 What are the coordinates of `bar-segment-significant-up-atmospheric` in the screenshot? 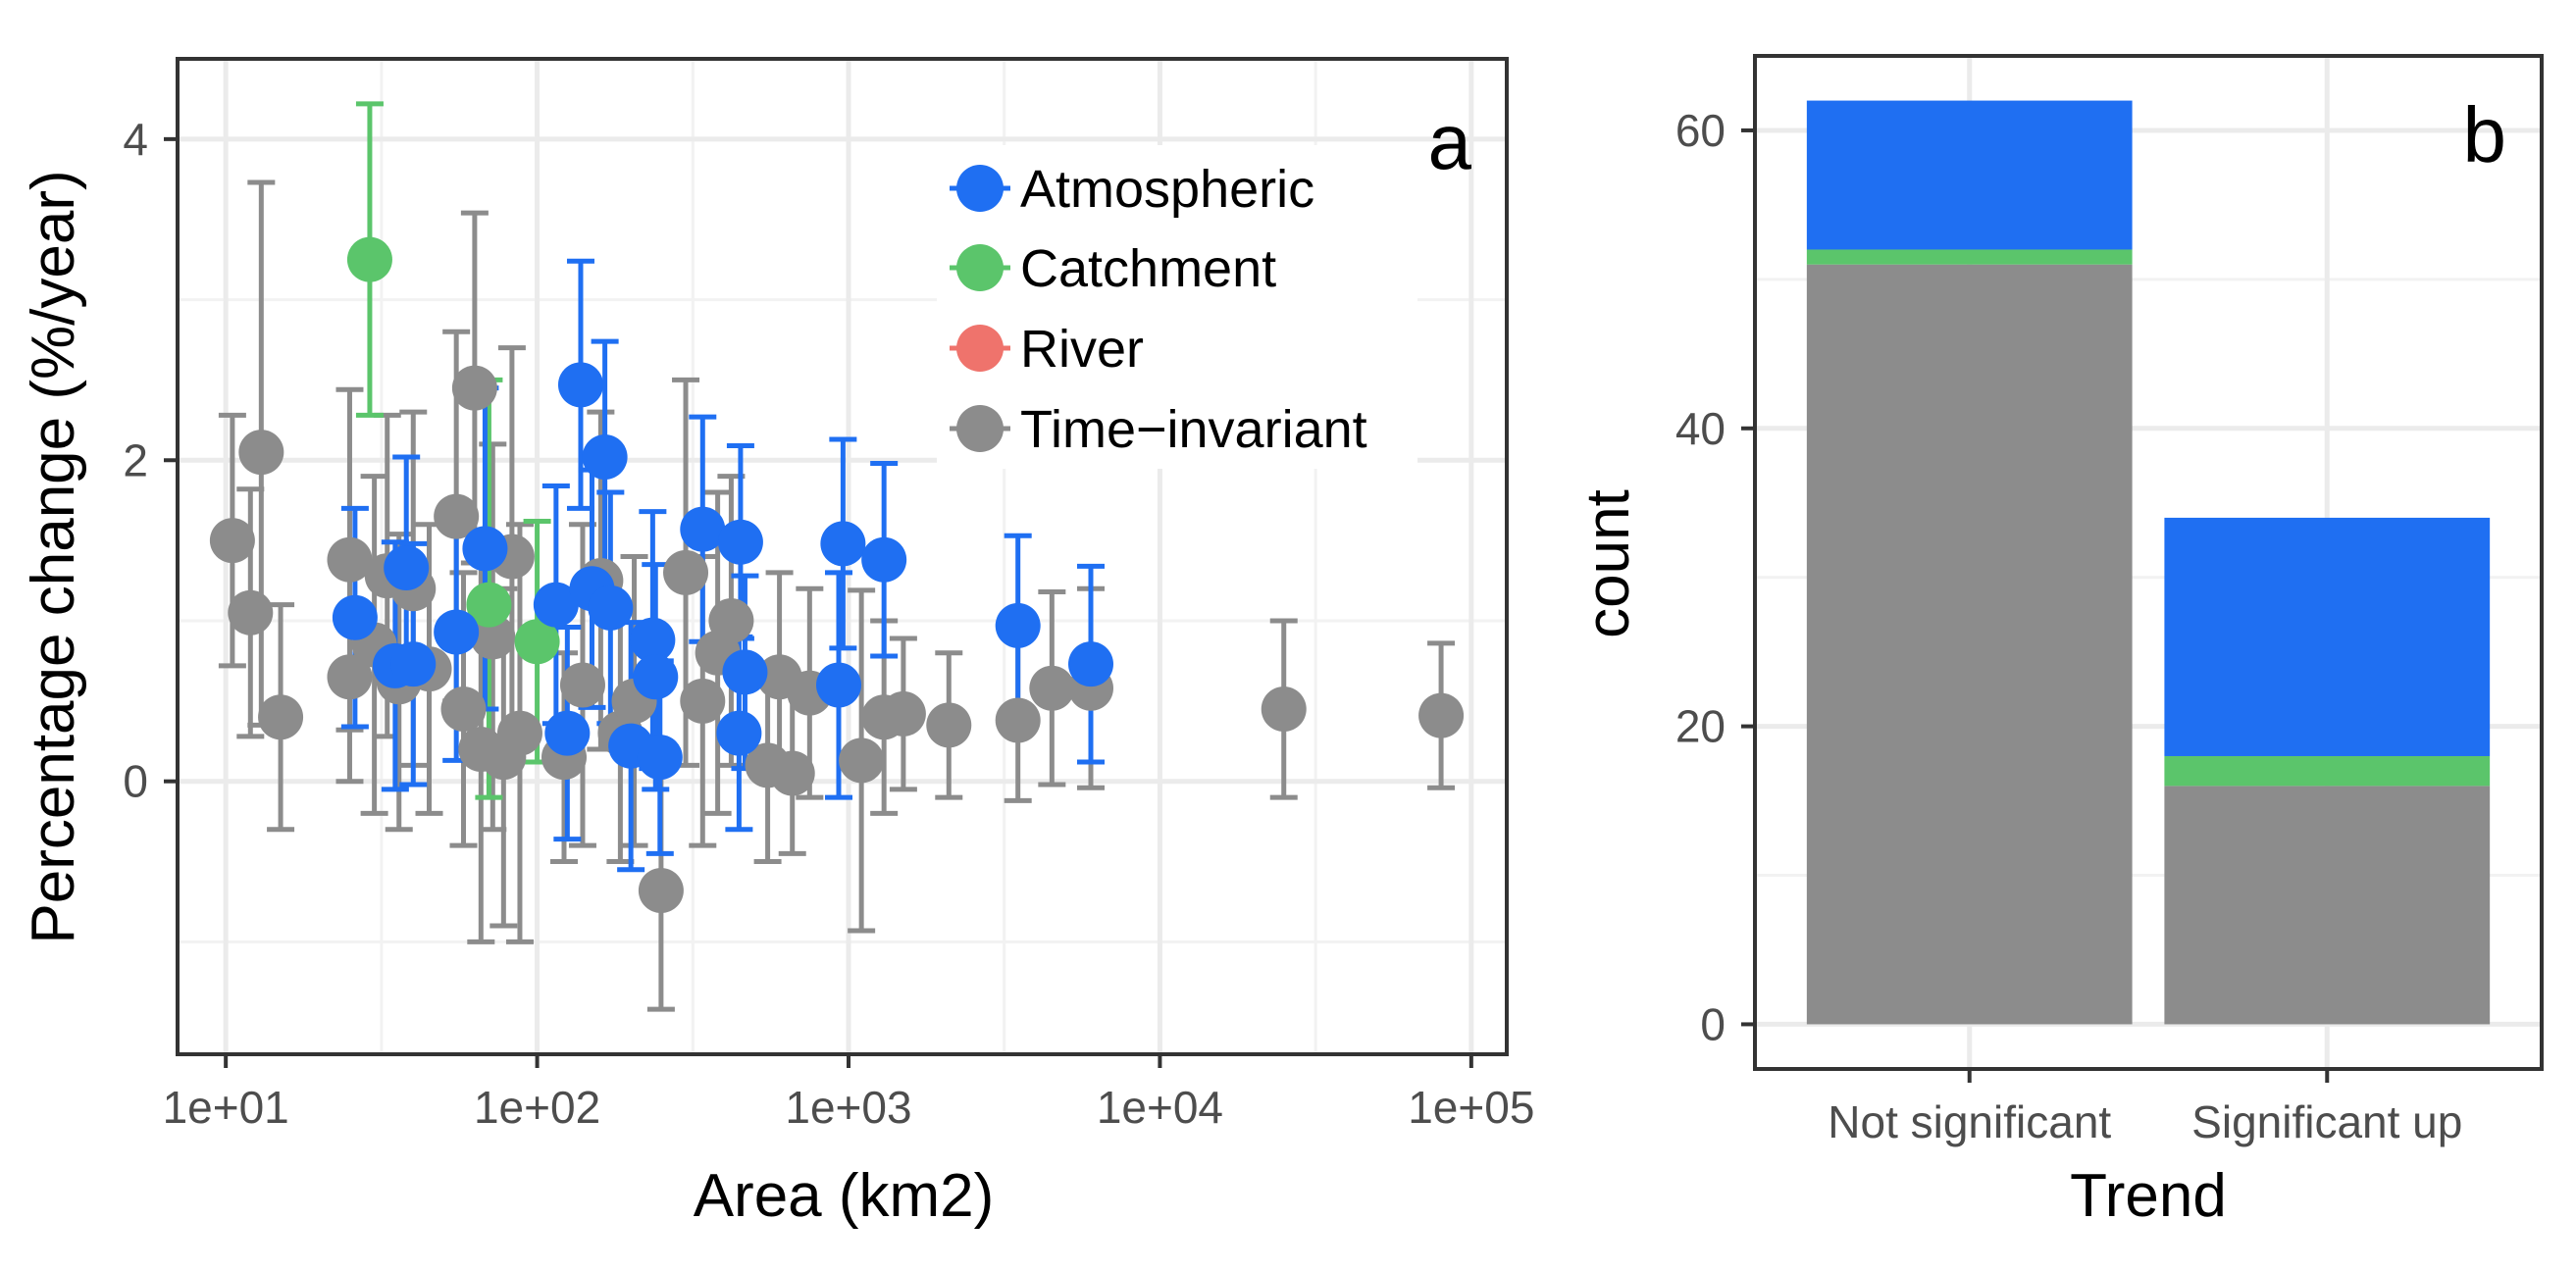 It's located at (2327, 637).